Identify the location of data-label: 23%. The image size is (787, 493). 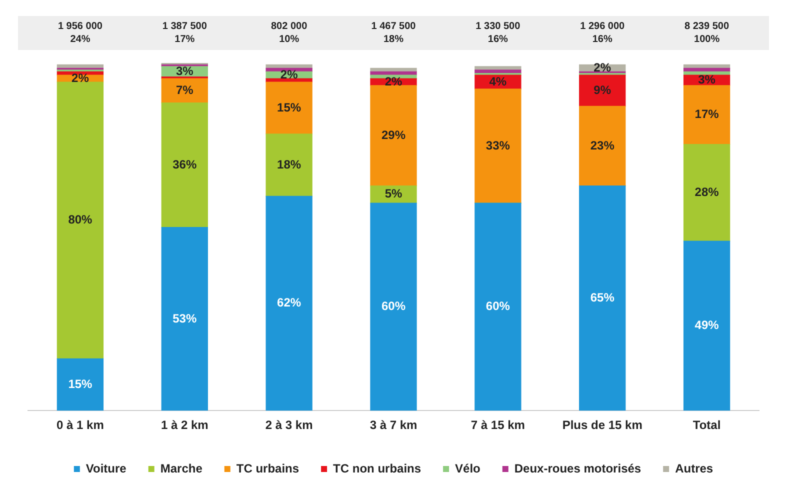
(602, 145).